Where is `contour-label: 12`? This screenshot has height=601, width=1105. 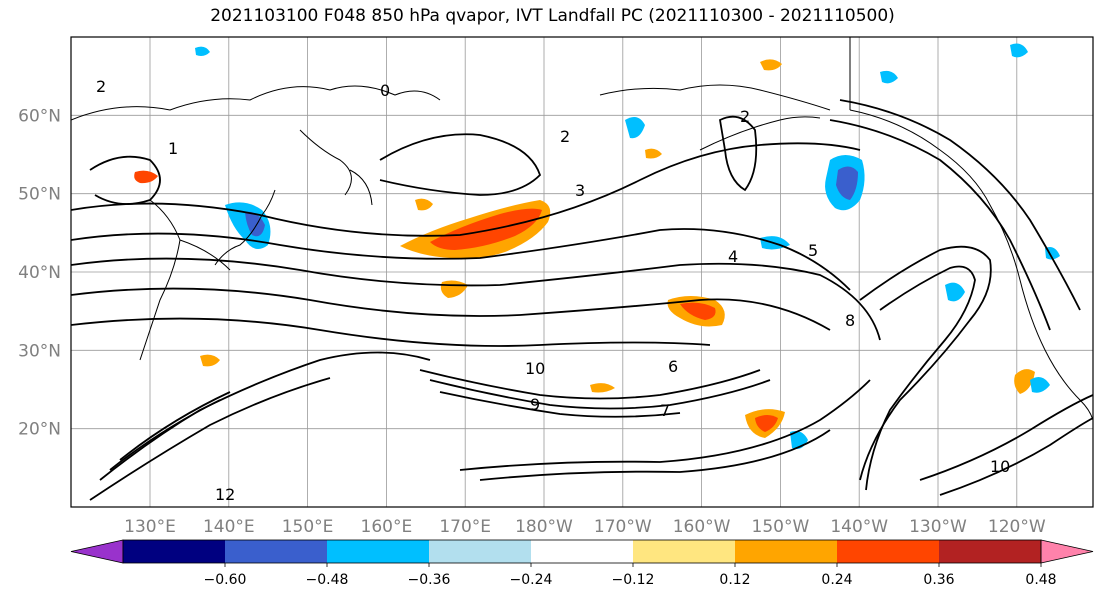
contour-label: 12 is located at coordinates (225, 494).